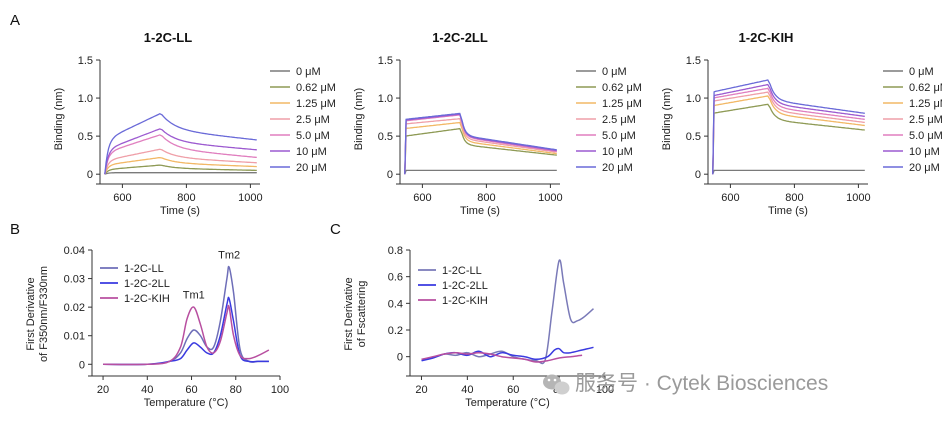 This screenshot has height=423, width=942. I want to click on panel-label-a: A, so click(15, 20).